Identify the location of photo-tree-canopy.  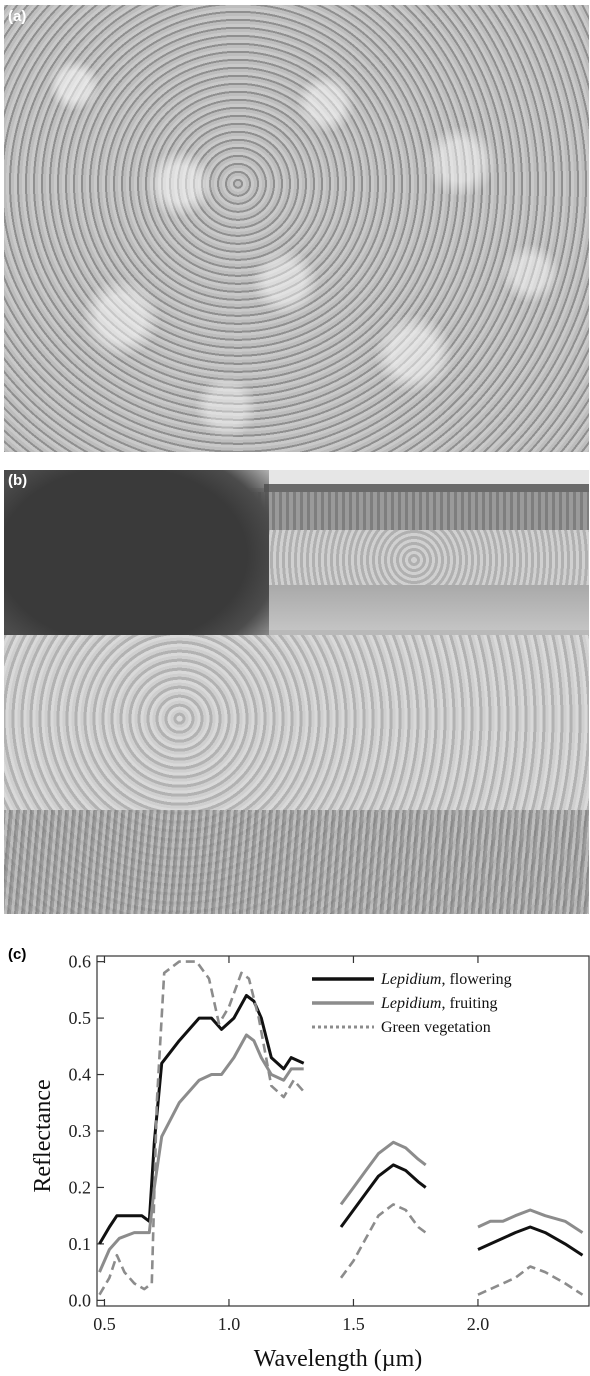
(136, 565).